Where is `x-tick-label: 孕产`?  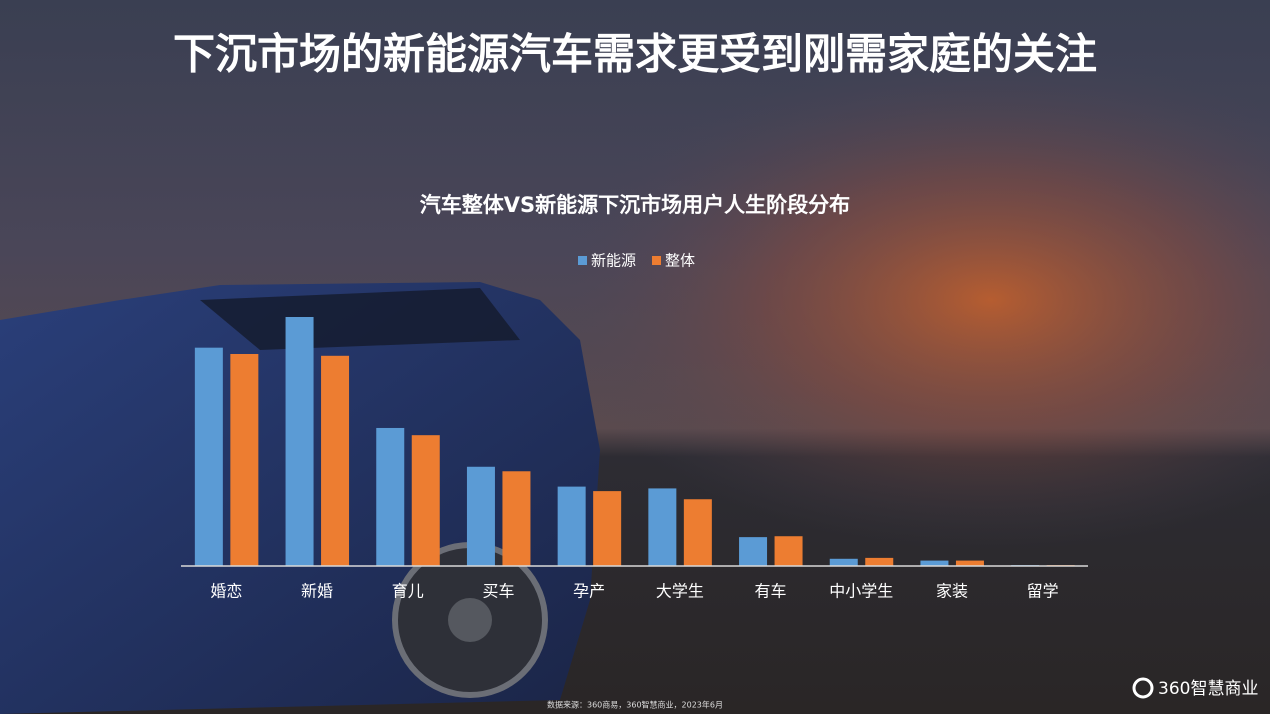 x-tick-label: 孕产 is located at coordinates (589, 591).